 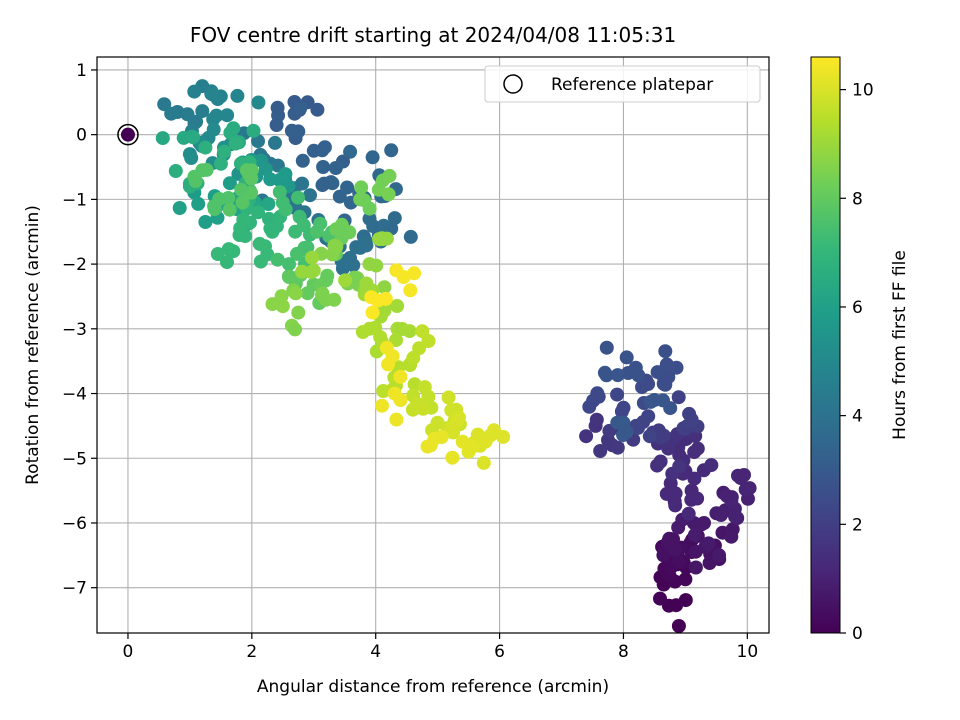 What do you see at coordinates (499, 652) in the screenshot?
I see `x-tick-label-3: 6` at bounding box center [499, 652].